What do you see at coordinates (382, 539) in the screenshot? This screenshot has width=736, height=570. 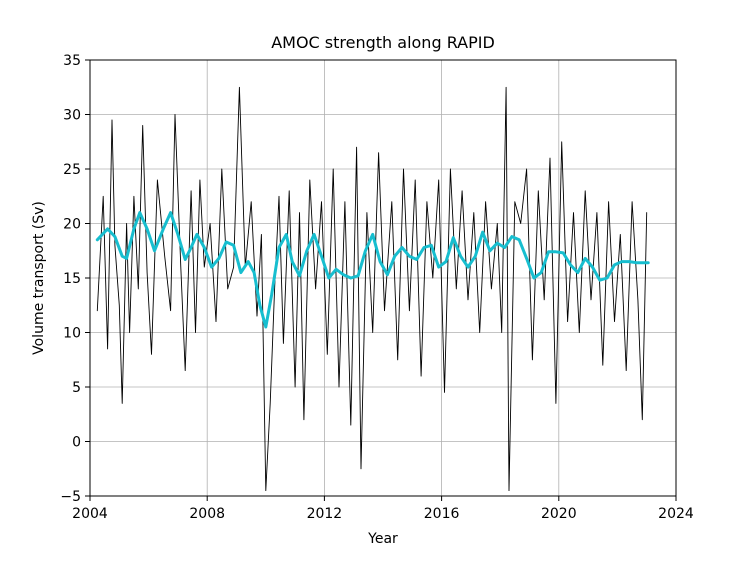 I see `x-axis-label: Year` at bounding box center [382, 539].